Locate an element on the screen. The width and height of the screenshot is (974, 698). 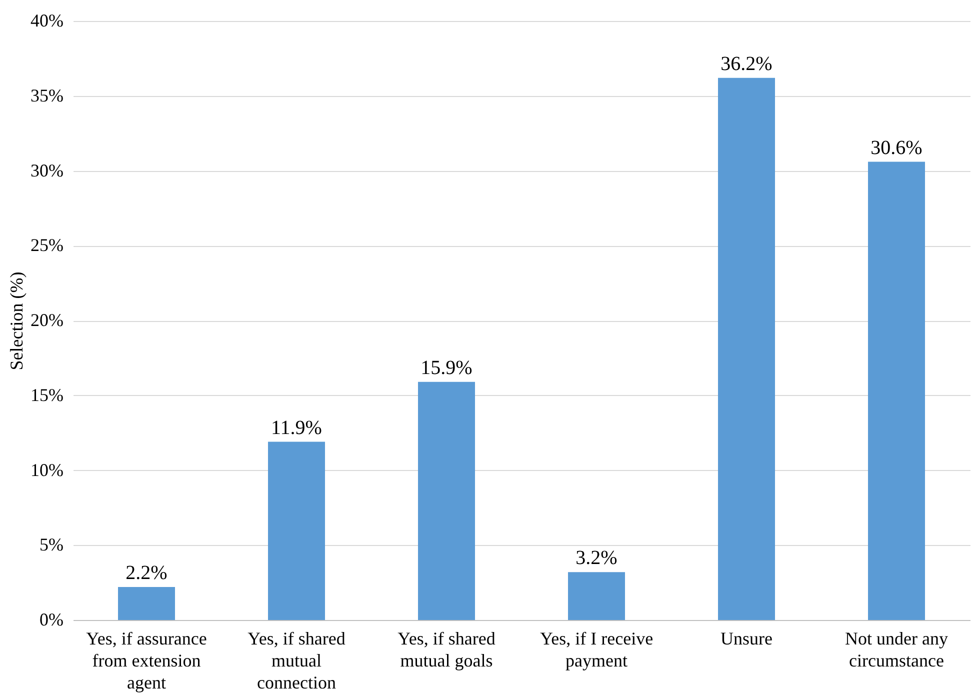
x-tick-label: Yes, if shared mutual goals is located at coordinates (447, 649).